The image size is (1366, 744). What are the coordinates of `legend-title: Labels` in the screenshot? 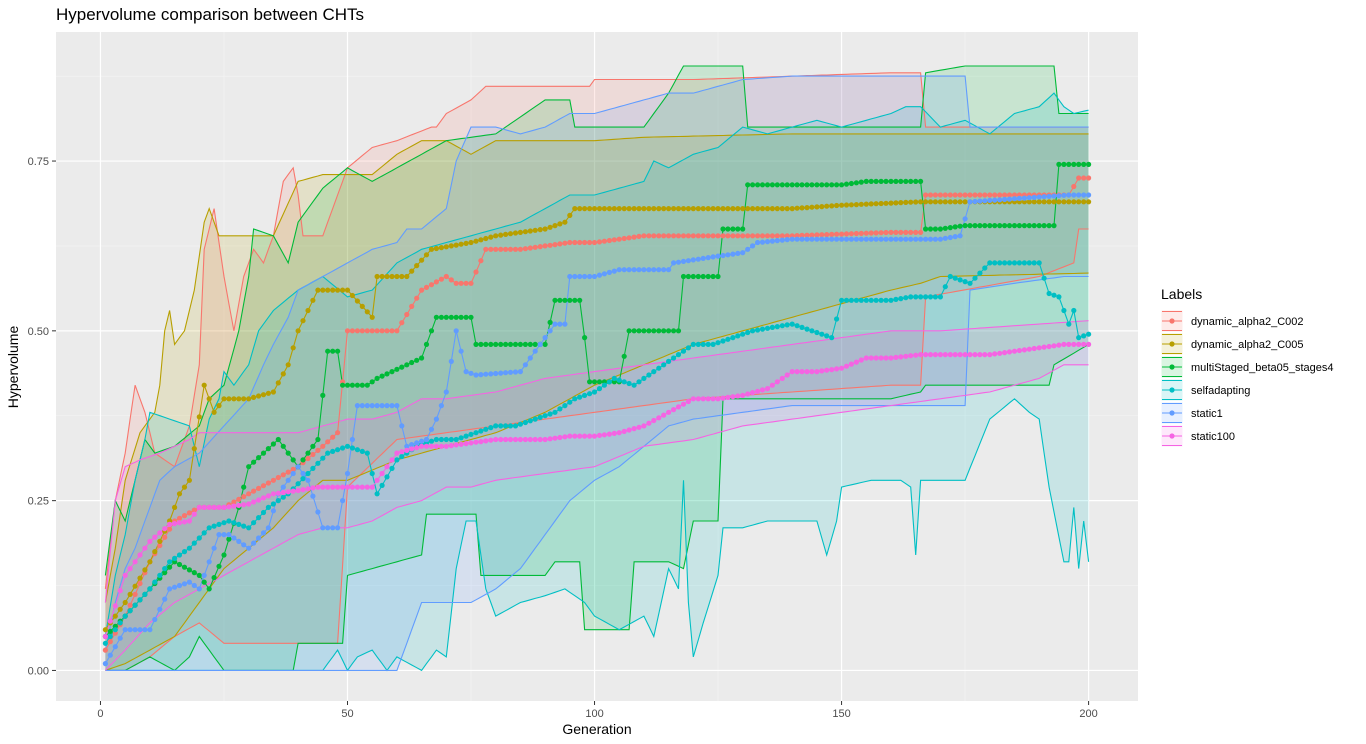 It's located at (1181, 294).